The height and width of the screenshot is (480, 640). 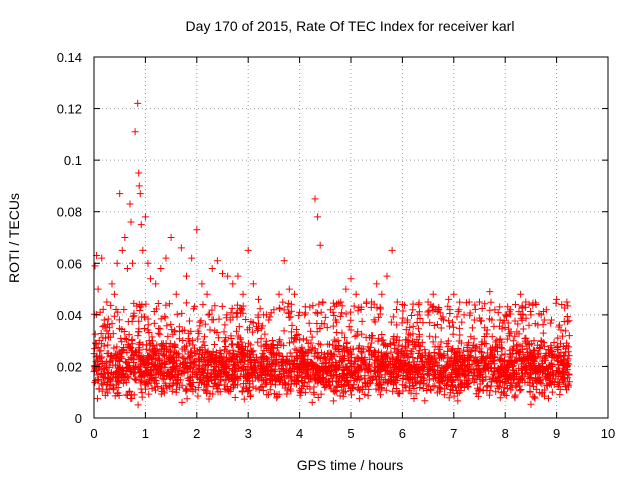 I want to click on x-tick-label: 0, so click(x=93, y=433).